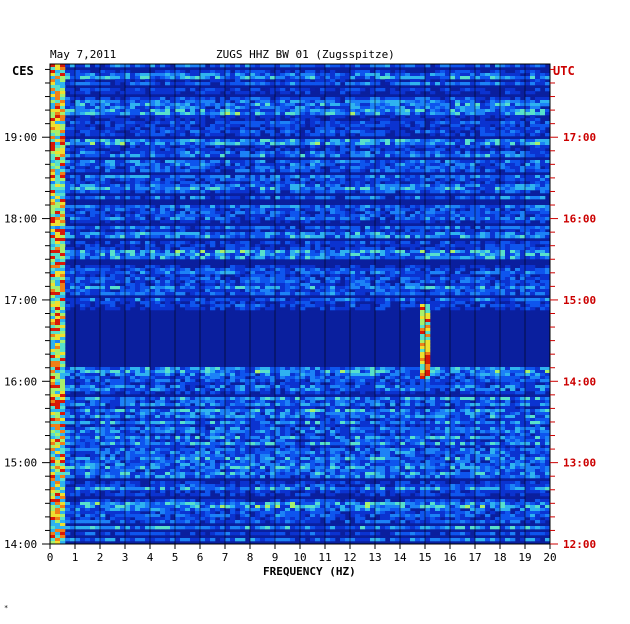 The image size is (630, 624). What do you see at coordinates (324, 557) in the screenshot?
I see `x-tick-label: 11` at bounding box center [324, 557].